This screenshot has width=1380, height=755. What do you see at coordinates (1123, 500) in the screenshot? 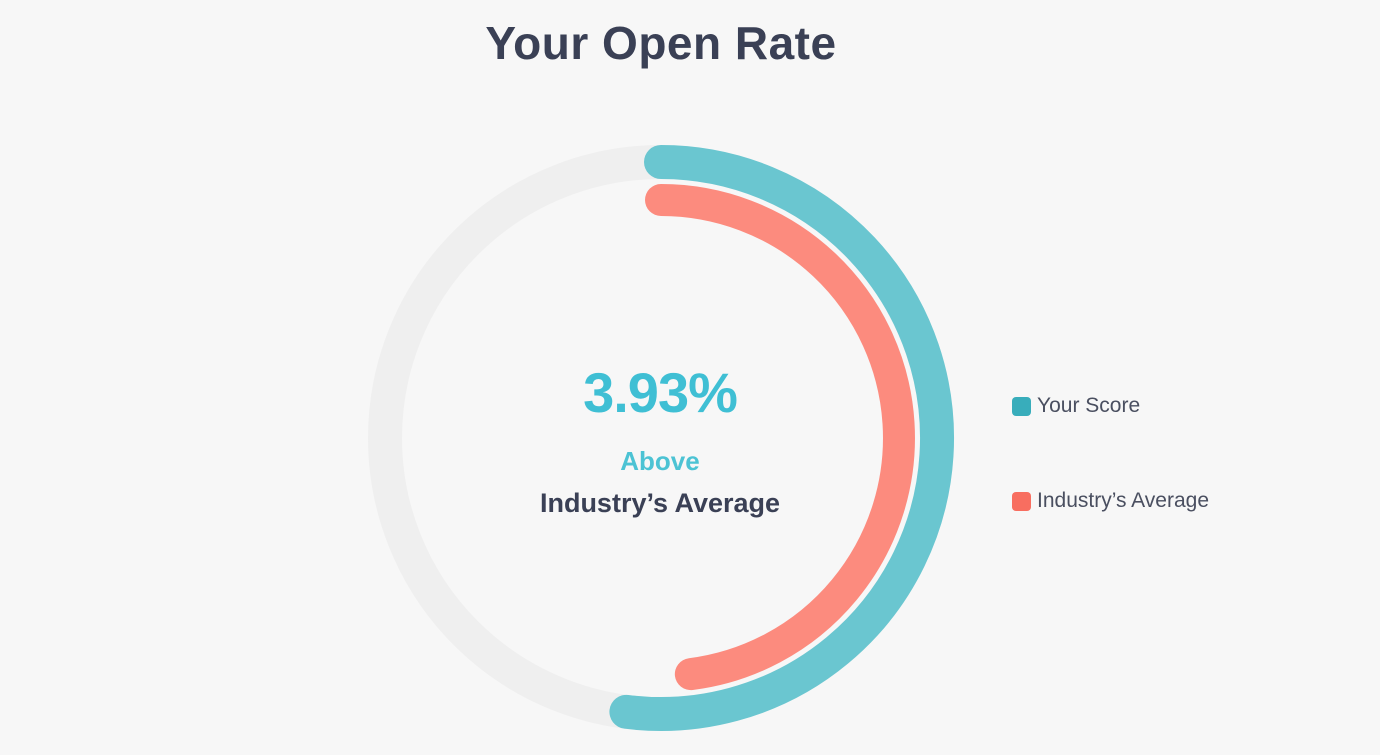
I see `legend-label-industry-average: Industry’s Average` at bounding box center [1123, 500].